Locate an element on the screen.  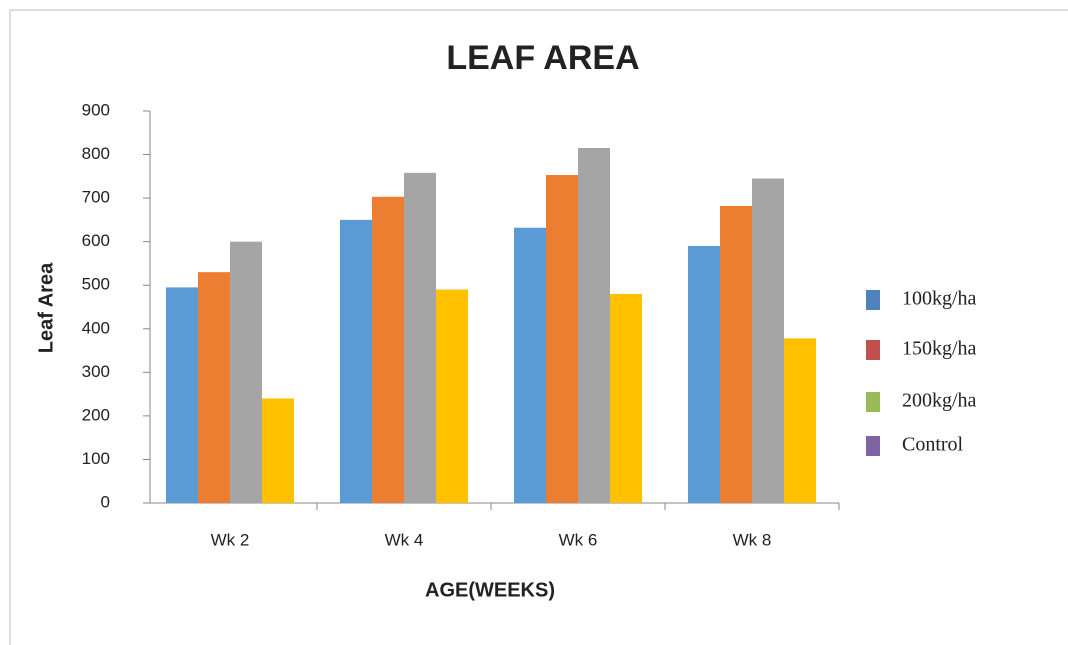
y-tick-label: 900 is located at coordinates (96, 109).